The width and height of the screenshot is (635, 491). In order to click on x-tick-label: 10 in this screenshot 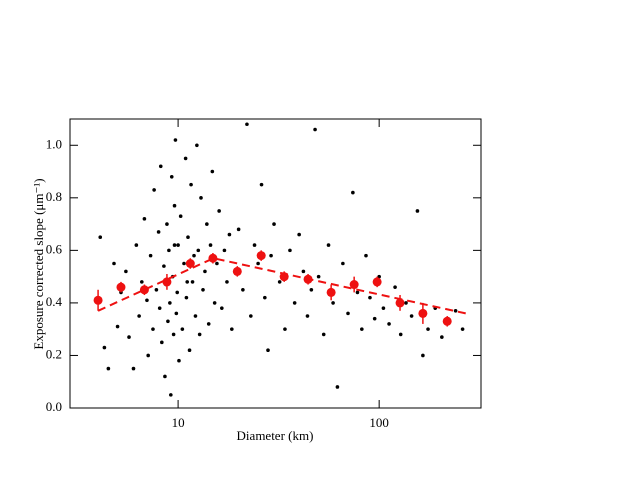, I will do `click(178, 422)`.